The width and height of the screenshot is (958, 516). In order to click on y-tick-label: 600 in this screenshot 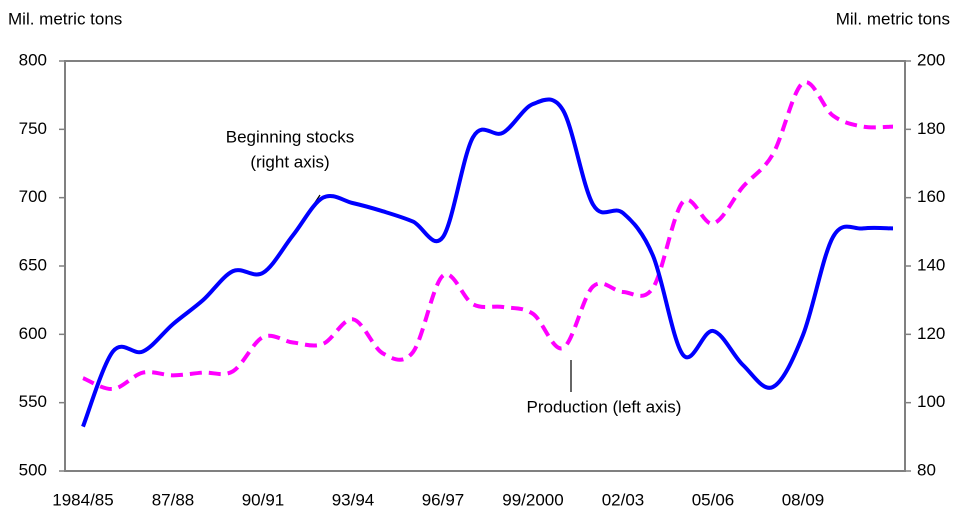, I will do `click(33, 333)`.